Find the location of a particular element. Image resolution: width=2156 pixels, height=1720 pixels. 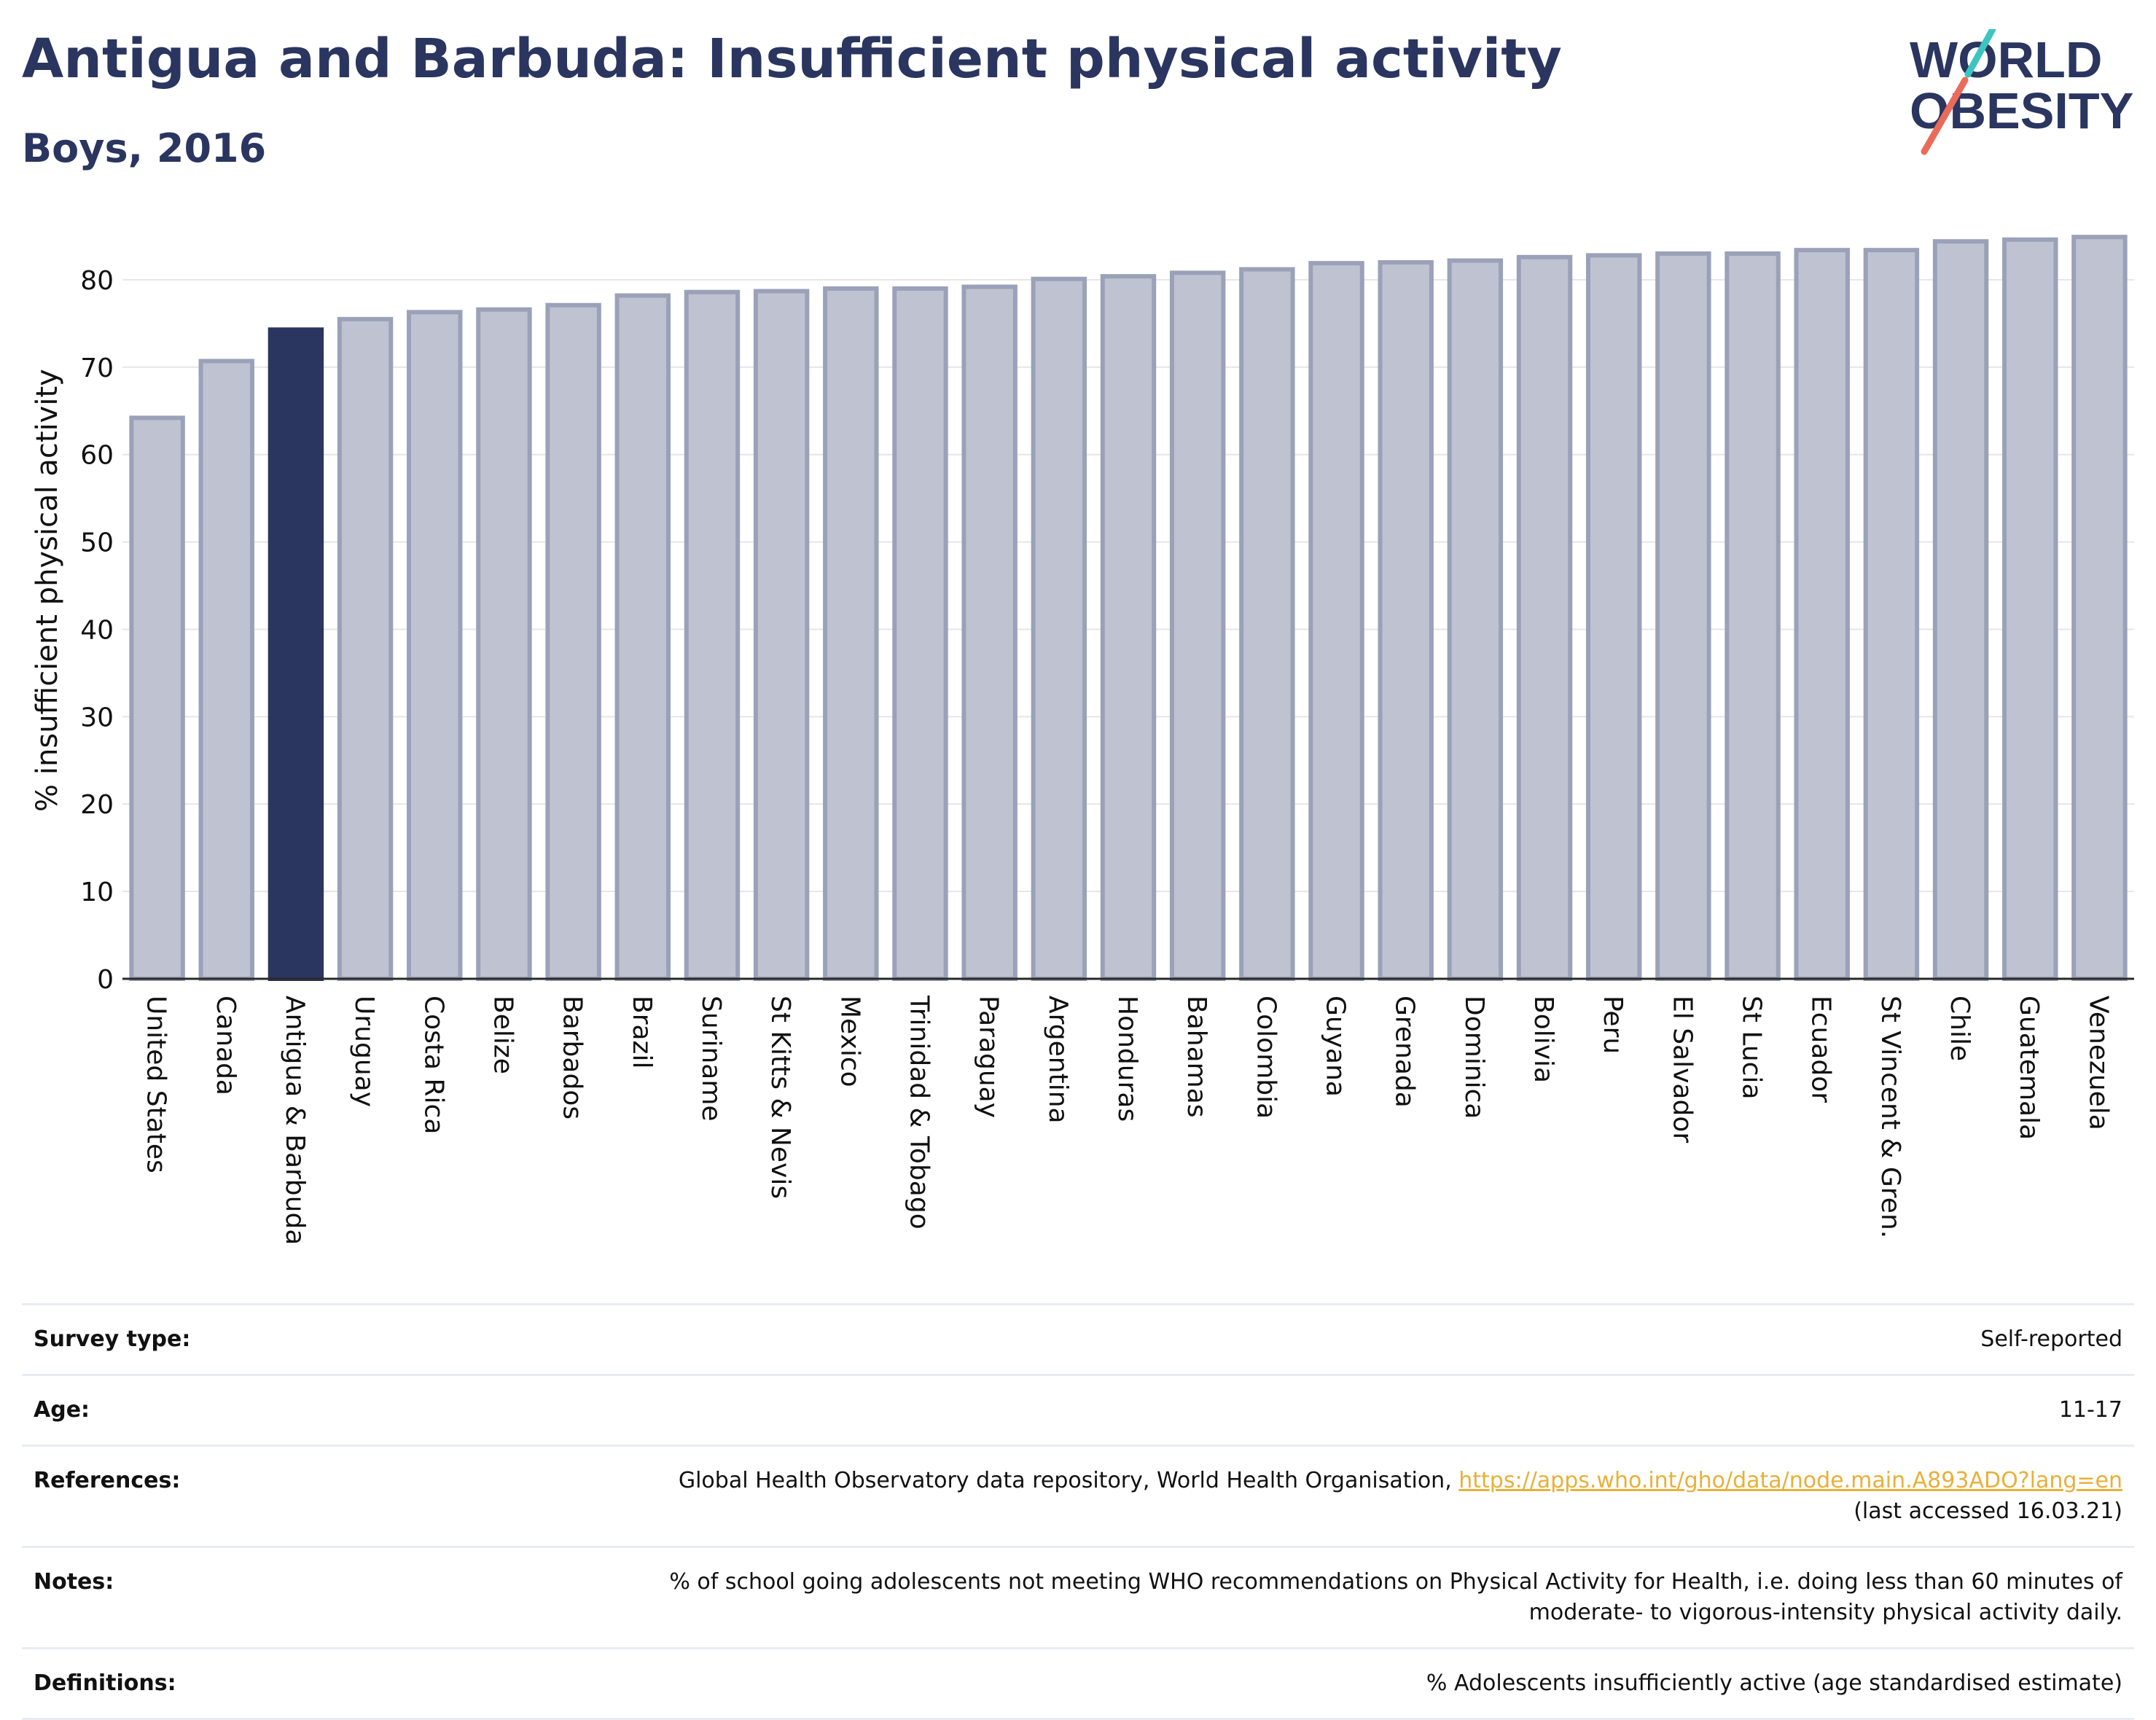

x-tick-label: Chile is located at coordinates (1960, 1028).